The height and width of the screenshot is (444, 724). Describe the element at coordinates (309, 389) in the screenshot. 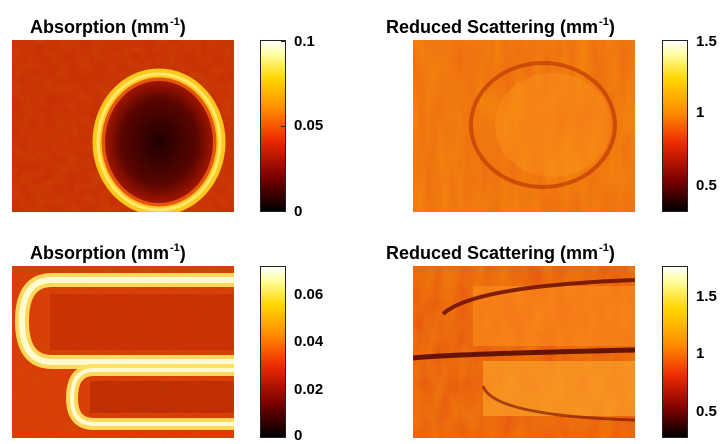

I see `colorbar-tick-label: 0.02` at that location.